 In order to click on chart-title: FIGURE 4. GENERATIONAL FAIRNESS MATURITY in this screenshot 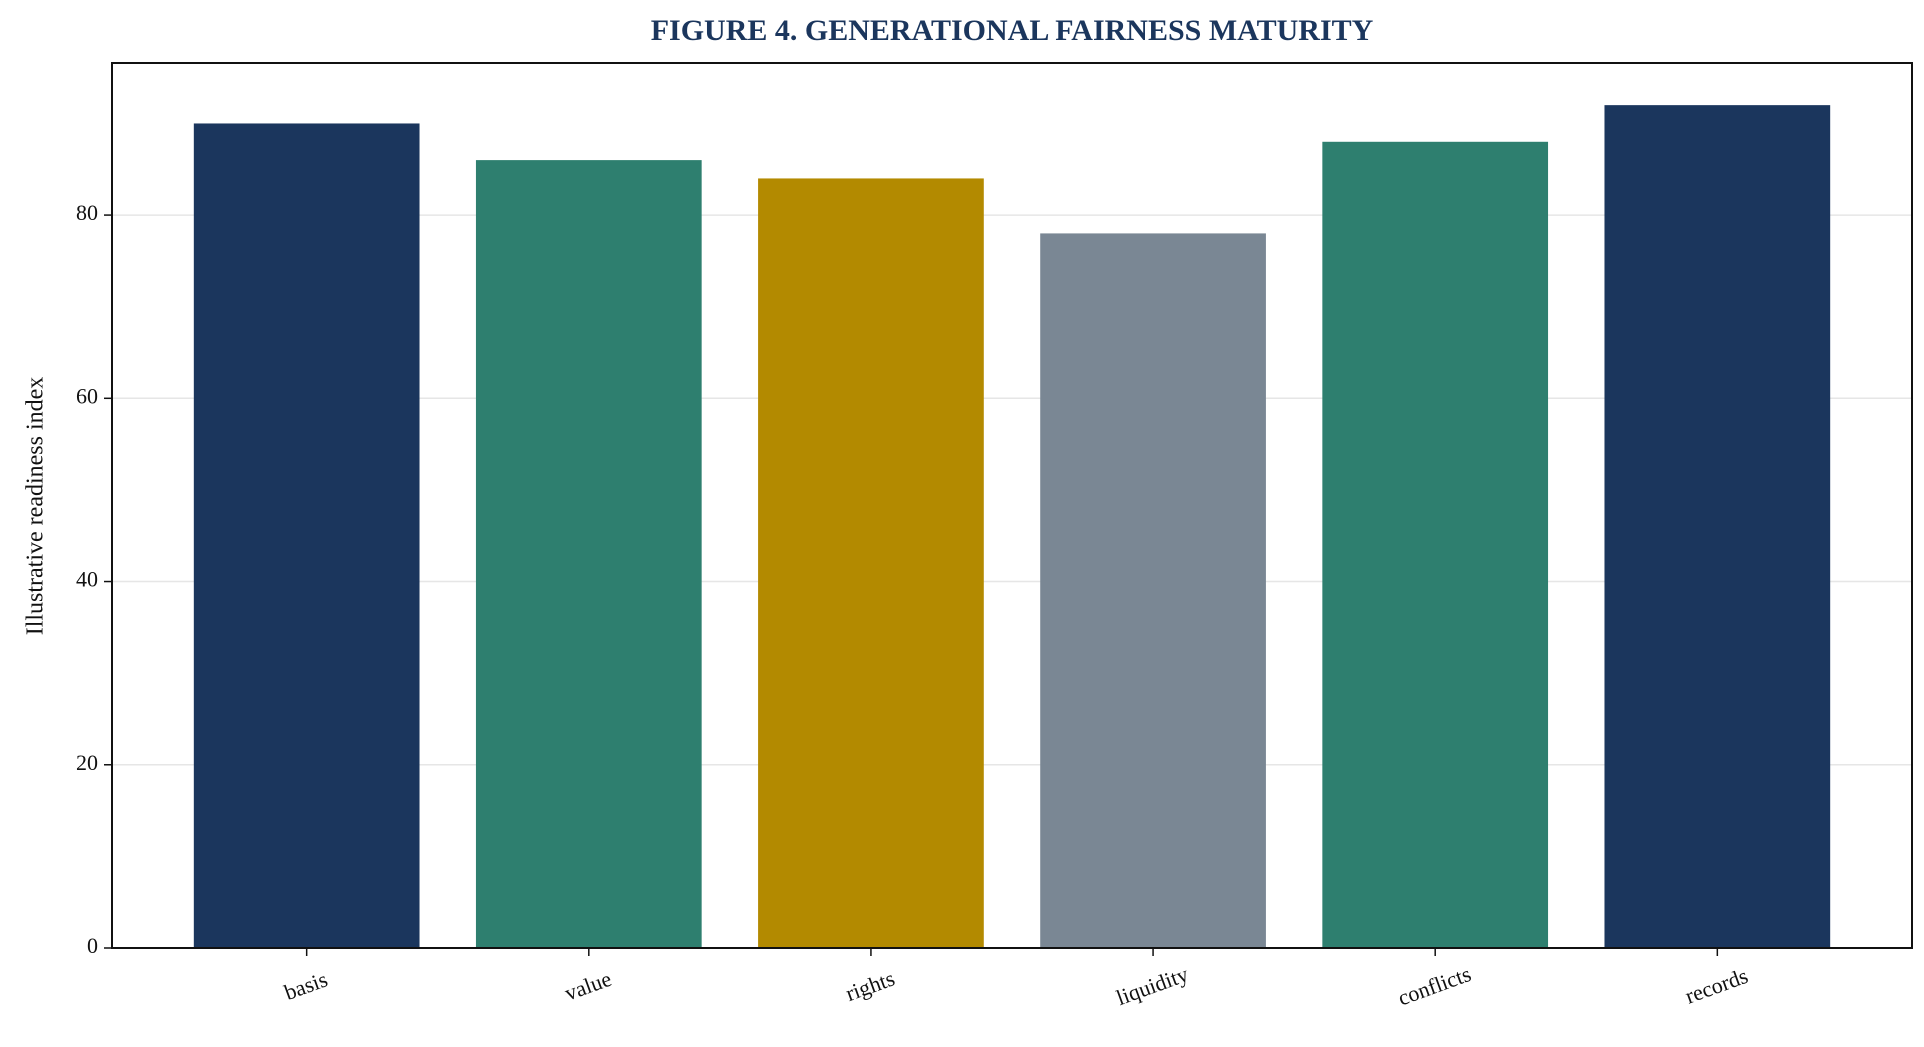, I will do `click(1012, 30)`.